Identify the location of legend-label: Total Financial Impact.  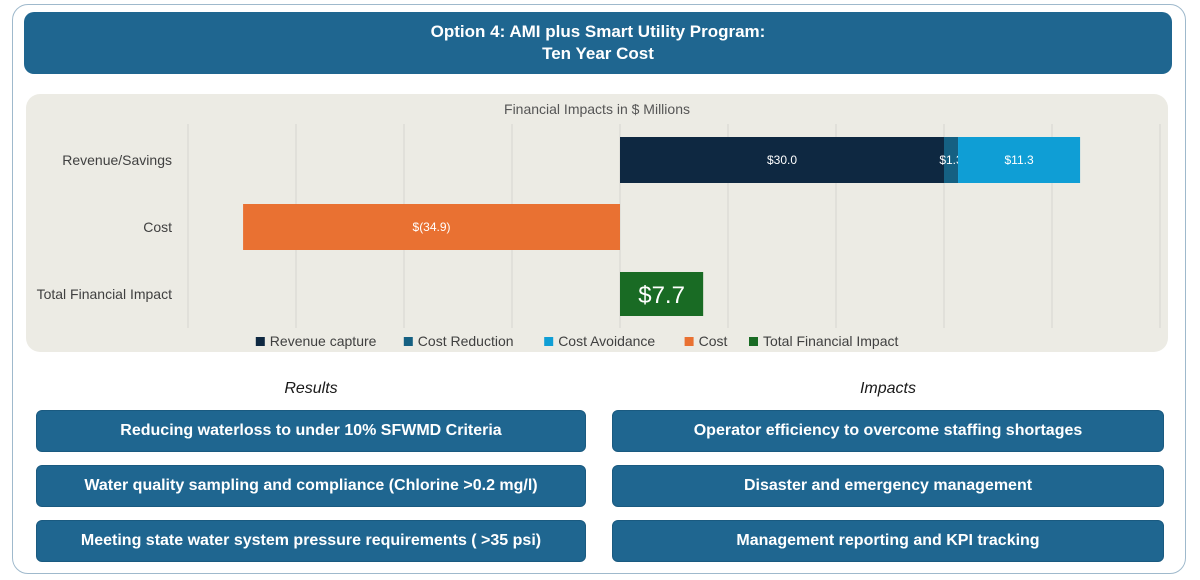
(831, 341).